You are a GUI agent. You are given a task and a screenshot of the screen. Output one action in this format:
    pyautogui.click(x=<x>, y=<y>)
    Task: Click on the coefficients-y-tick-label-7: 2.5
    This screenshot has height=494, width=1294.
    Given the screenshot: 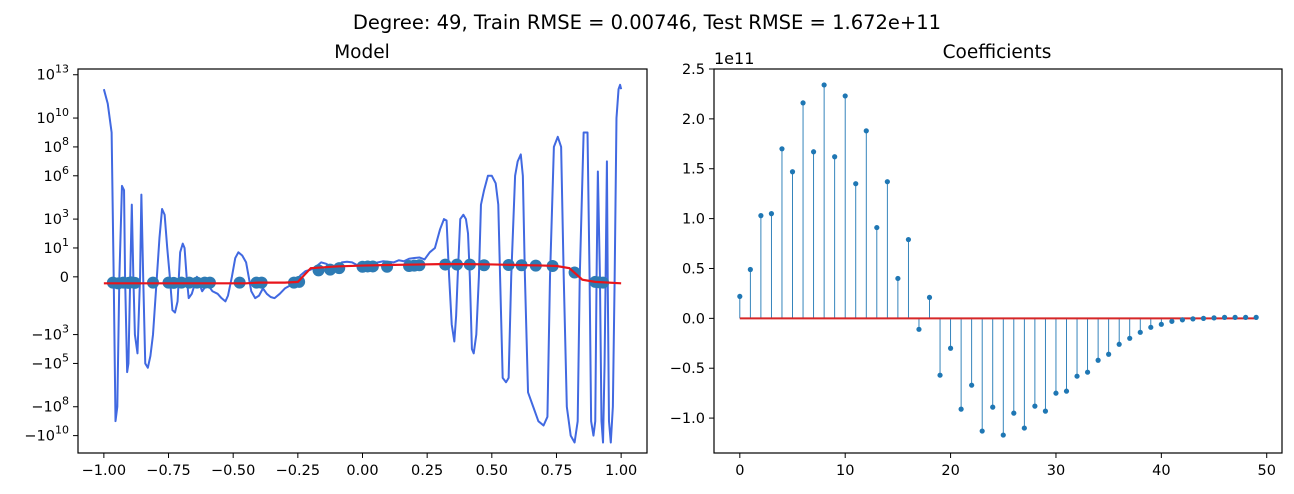 What is the action you would take?
    pyautogui.click(x=693, y=70)
    